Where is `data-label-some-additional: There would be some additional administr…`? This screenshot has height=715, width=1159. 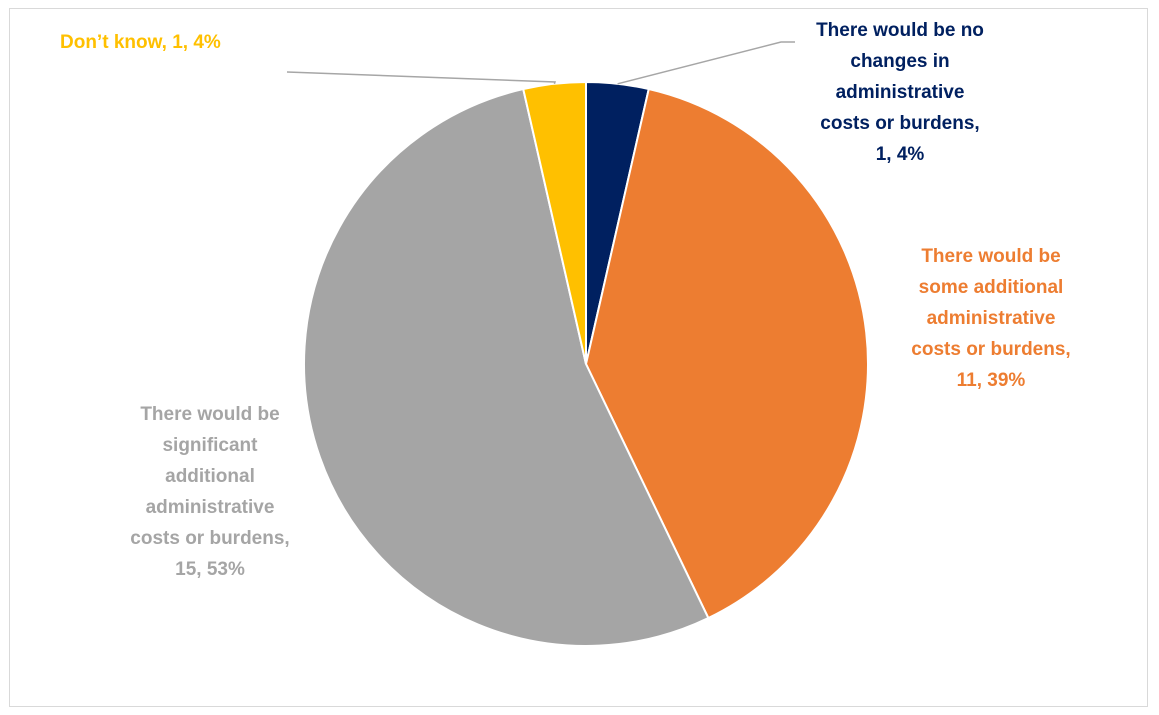
data-label-some-additional: There would be some additional administr… is located at coordinates (991, 318).